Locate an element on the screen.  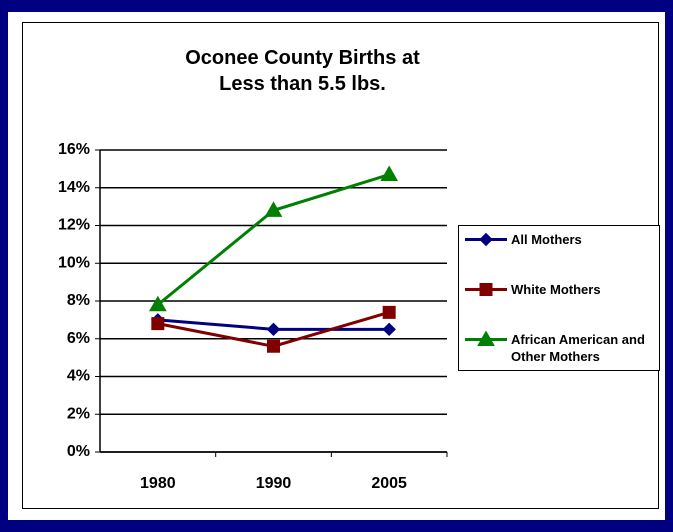
y-tick-label: 16% is located at coordinates (74, 149).